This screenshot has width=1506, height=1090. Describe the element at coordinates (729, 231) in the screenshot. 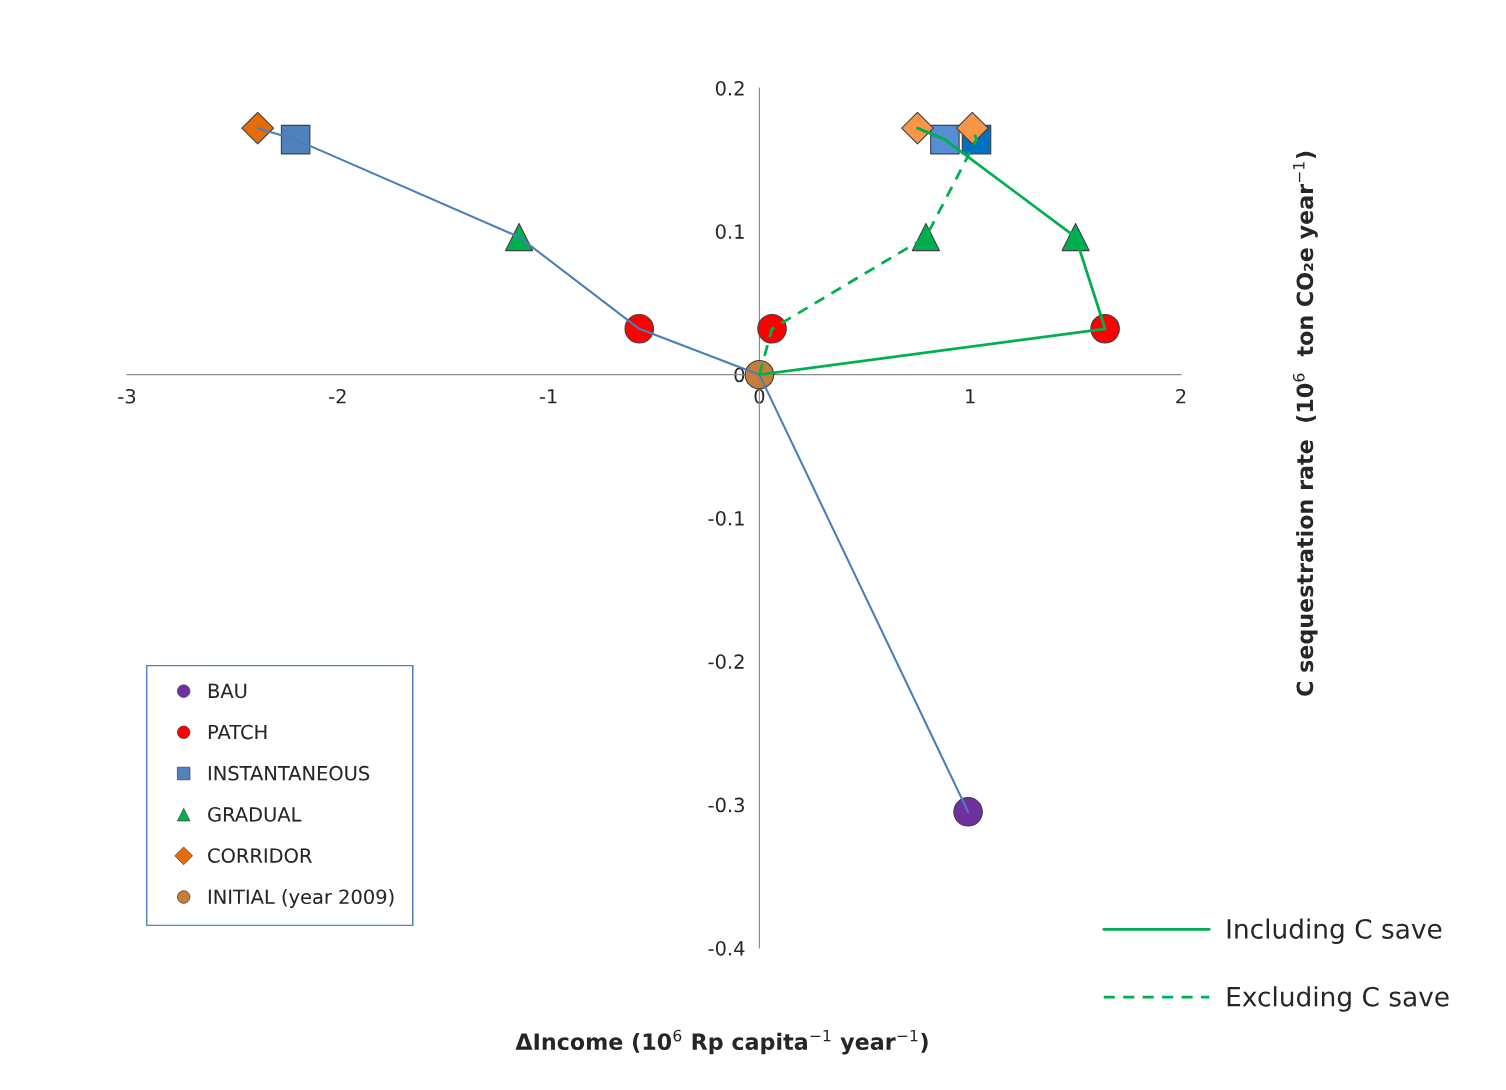

I see `y-tick-label: 0.1` at that location.